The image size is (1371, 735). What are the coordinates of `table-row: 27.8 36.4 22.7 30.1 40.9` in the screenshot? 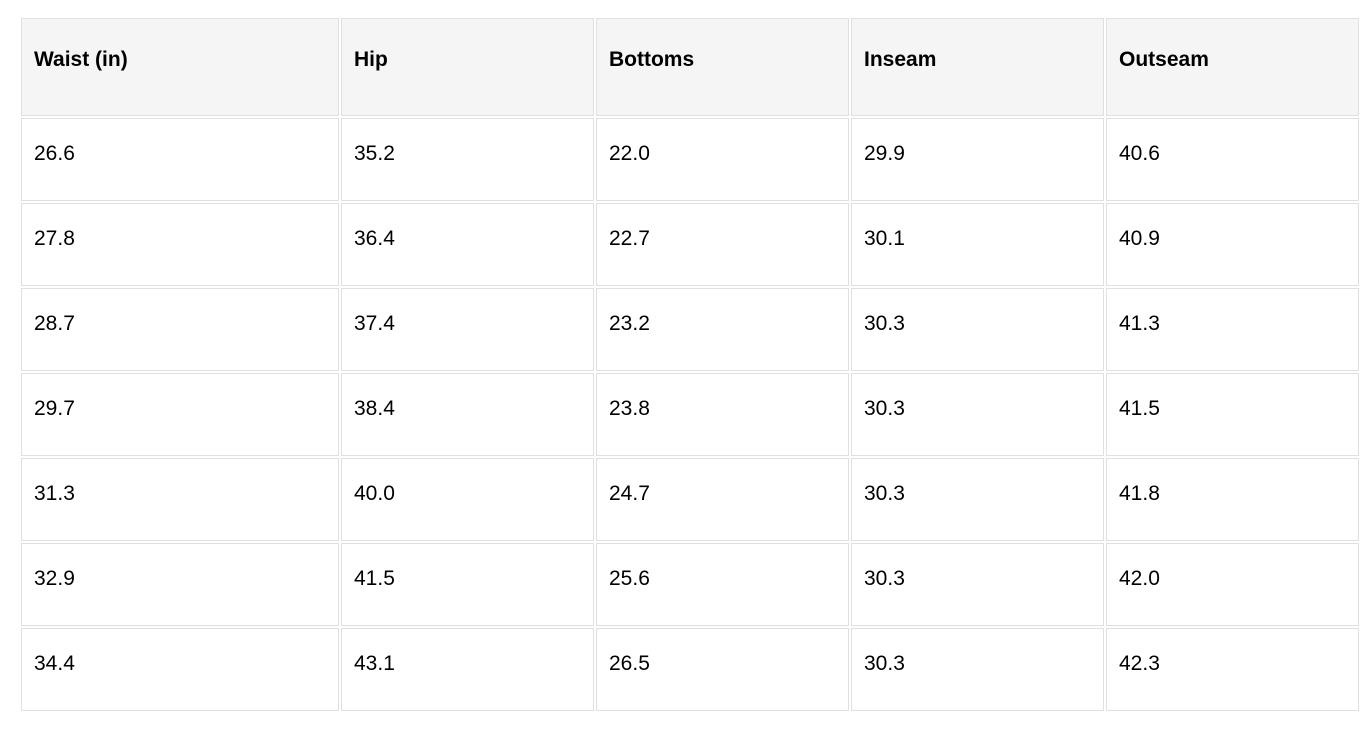 It's located at (690, 244).